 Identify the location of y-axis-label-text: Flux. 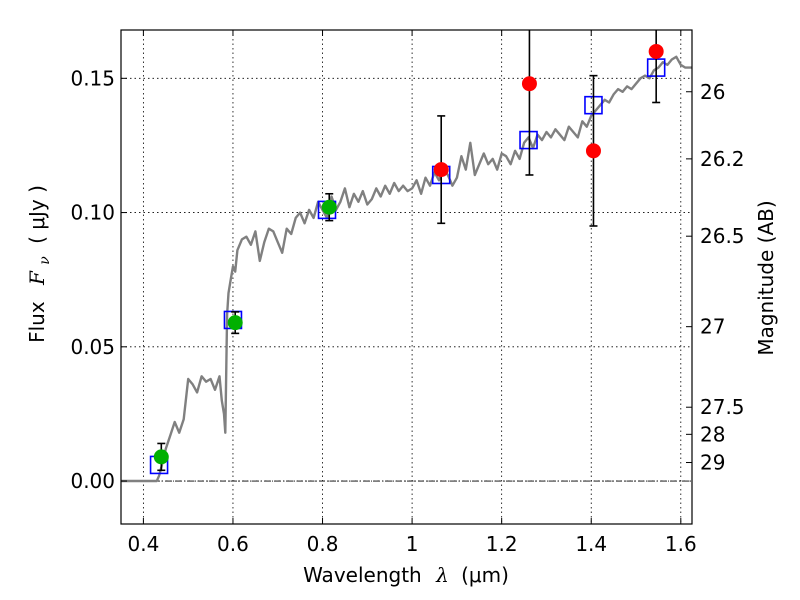
(37, 322).